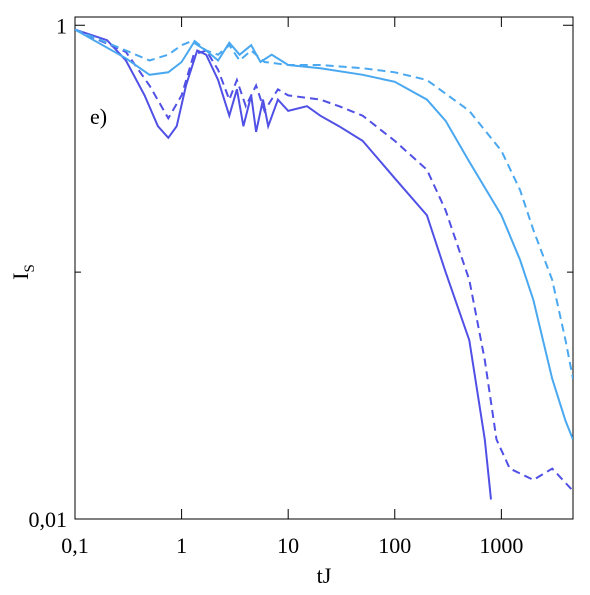  Describe the element at coordinates (394, 545) in the screenshot. I see `x-tick-label: 100` at that location.